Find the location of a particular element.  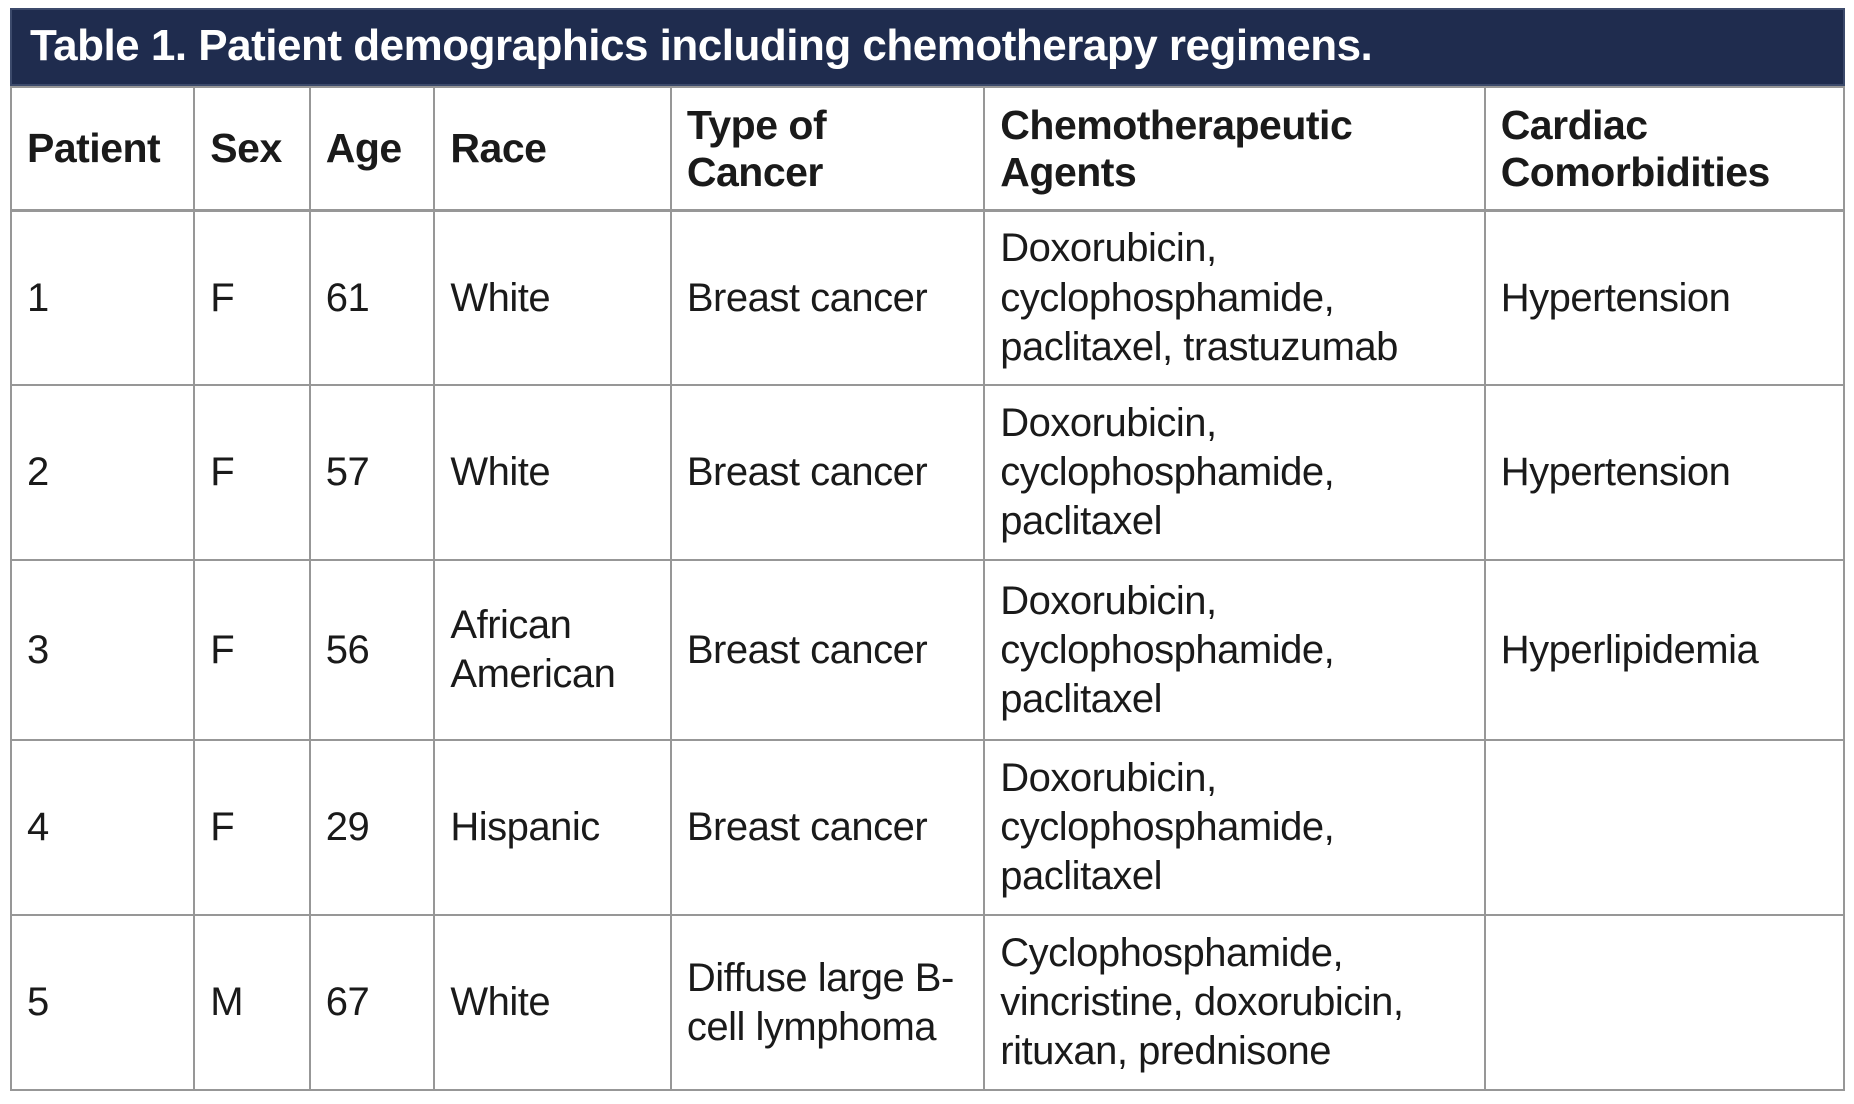

cell-patient: 5 is located at coordinates (102, 1003).